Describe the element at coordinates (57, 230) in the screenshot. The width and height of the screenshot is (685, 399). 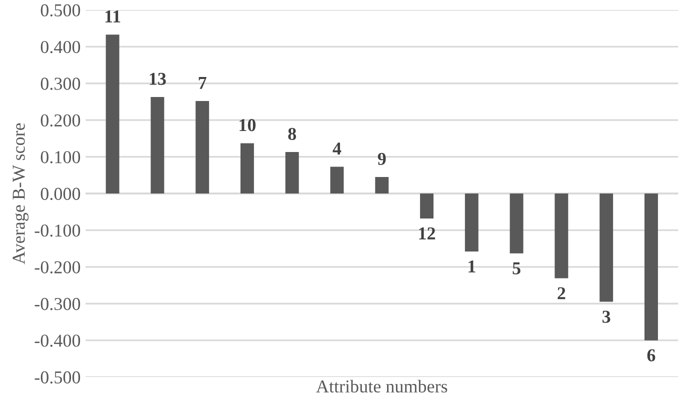
I see `y-tick-label: -0.100` at that location.